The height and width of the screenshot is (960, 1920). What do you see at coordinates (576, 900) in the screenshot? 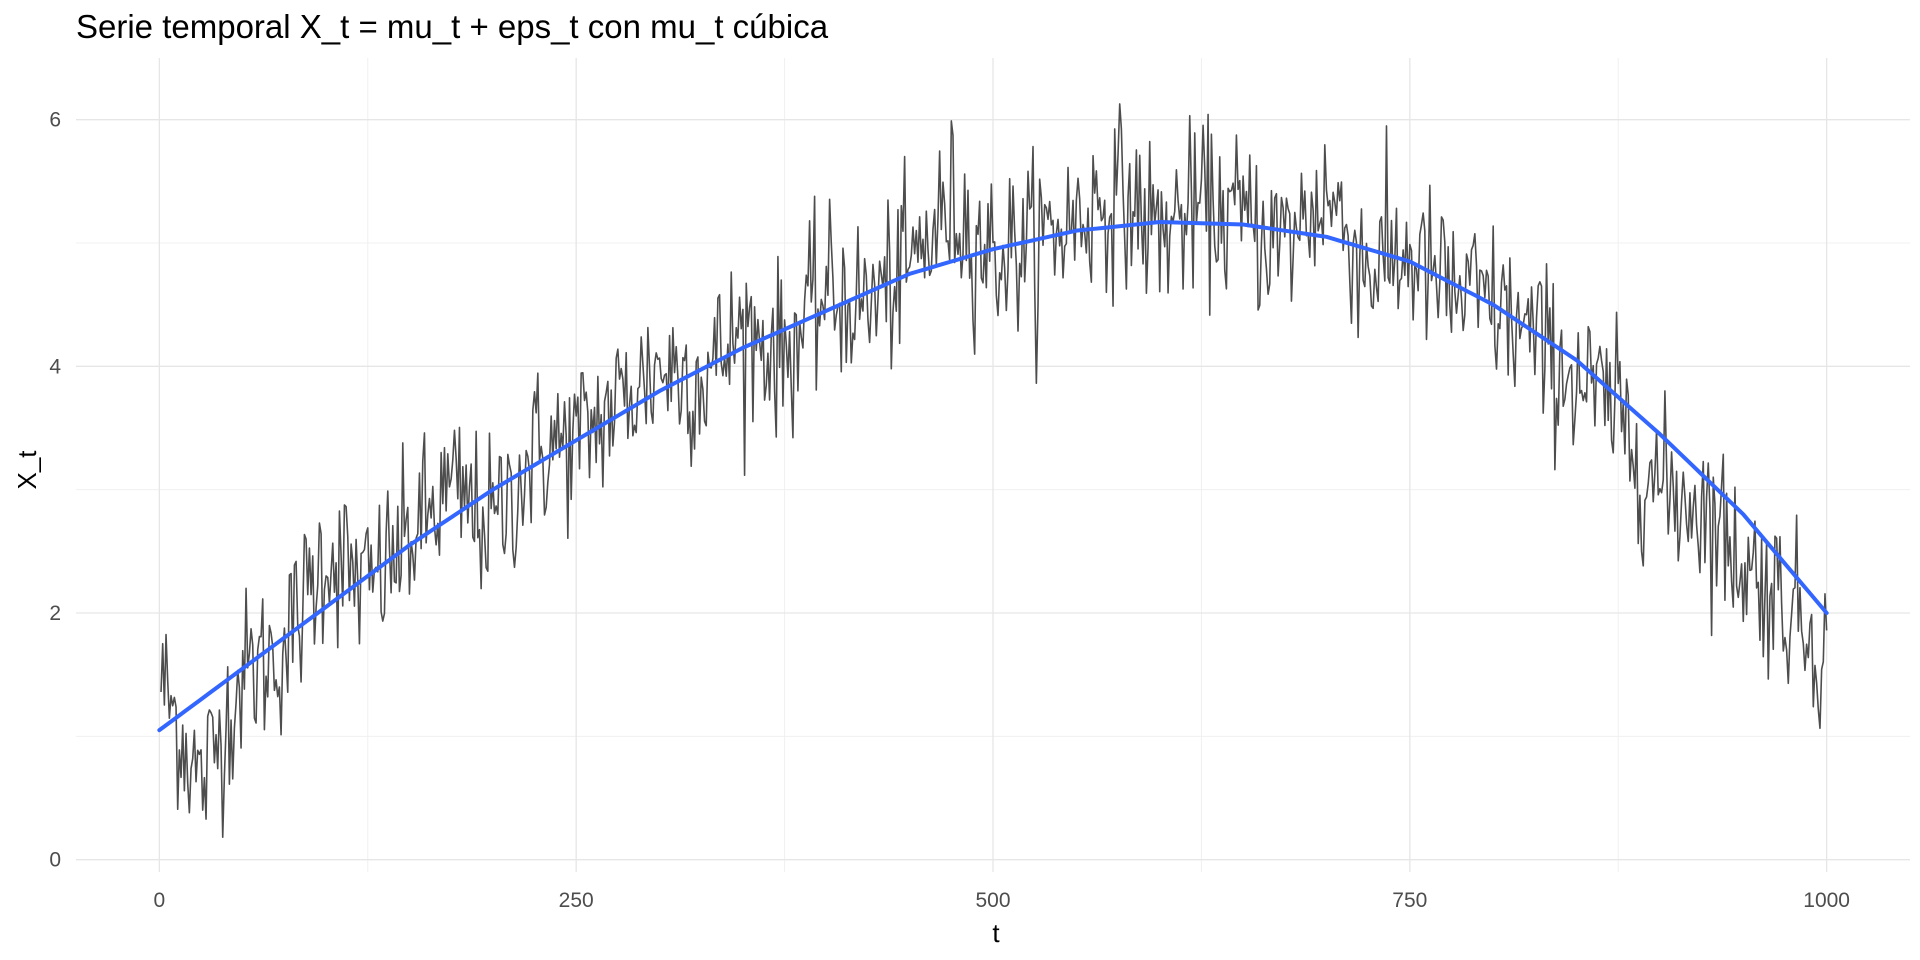
I see `x-tick-label: 250` at bounding box center [576, 900].